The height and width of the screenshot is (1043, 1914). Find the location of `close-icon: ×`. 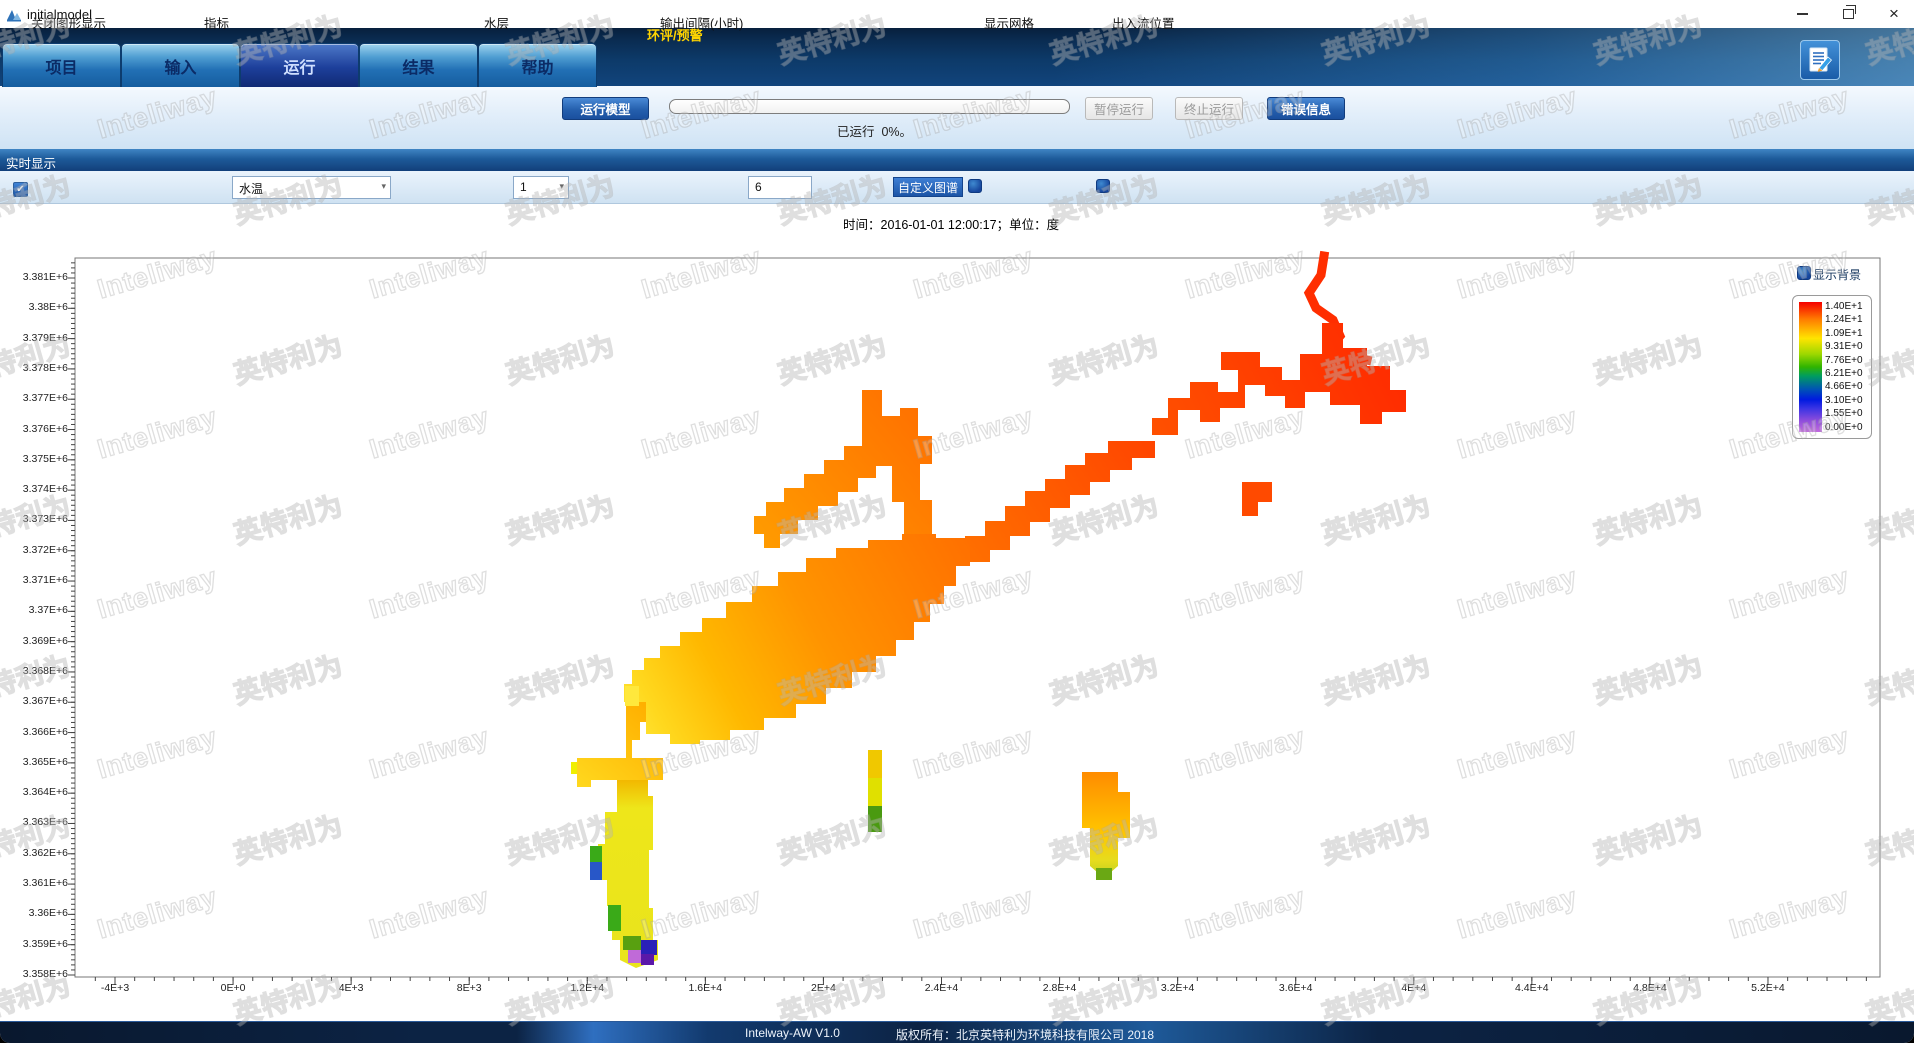

close-icon: × is located at coordinates (1894, 13).